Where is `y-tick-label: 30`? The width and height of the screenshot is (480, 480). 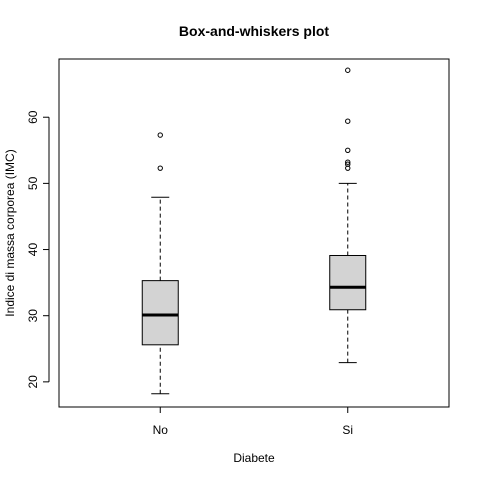
y-tick-label: 30 is located at coordinates (33, 316).